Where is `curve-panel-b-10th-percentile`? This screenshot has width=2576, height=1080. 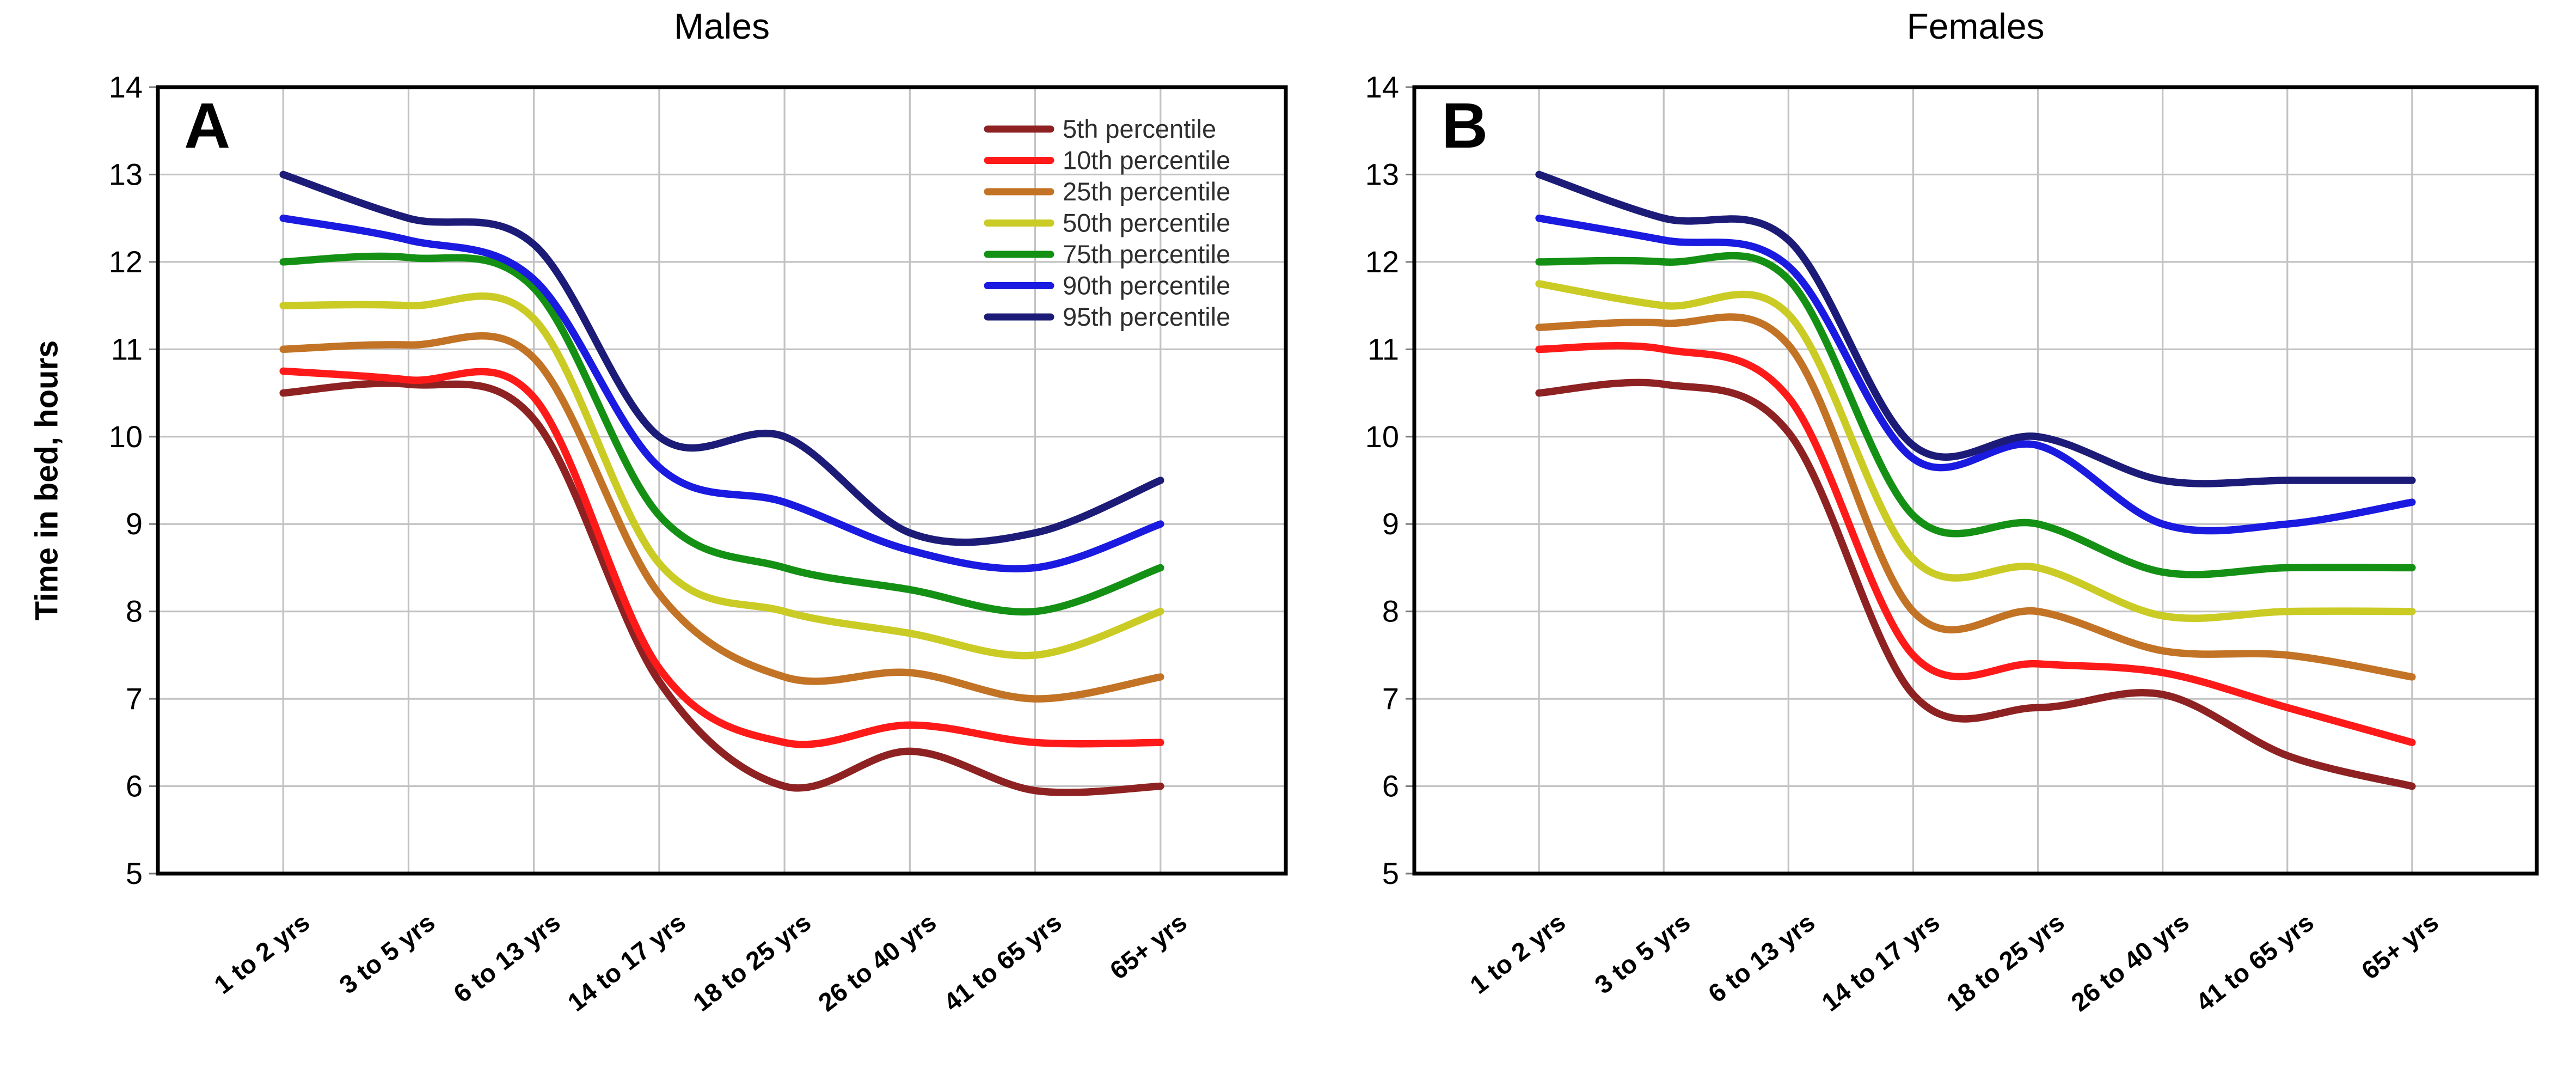 curve-panel-b-10th-percentile is located at coordinates (1975, 544).